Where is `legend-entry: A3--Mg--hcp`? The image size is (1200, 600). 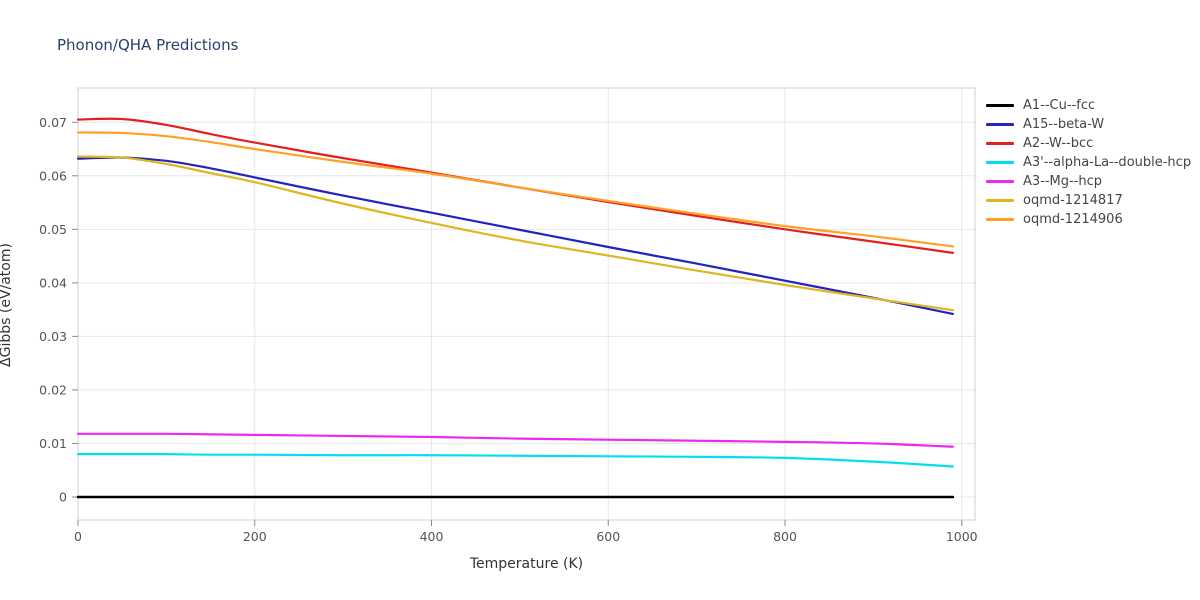 legend-entry: A3--Mg--hcp is located at coordinates (1088, 181).